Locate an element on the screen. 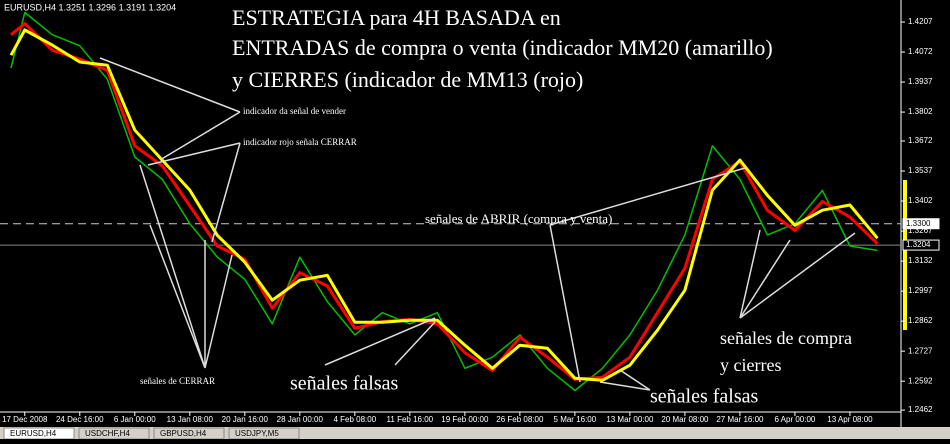 This screenshot has width=950, height=444. price-label: 1.3204 is located at coordinates (918, 244).